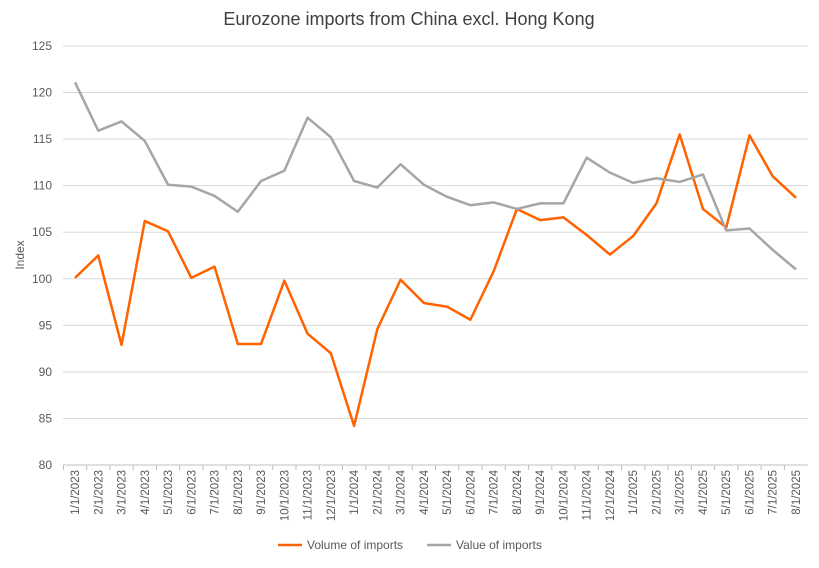 This screenshot has width=819, height=568. What do you see at coordinates (169, 492) in the screenshot?
I see `x-tick-label: 5/1/2023` at bounding box center [169, 492].